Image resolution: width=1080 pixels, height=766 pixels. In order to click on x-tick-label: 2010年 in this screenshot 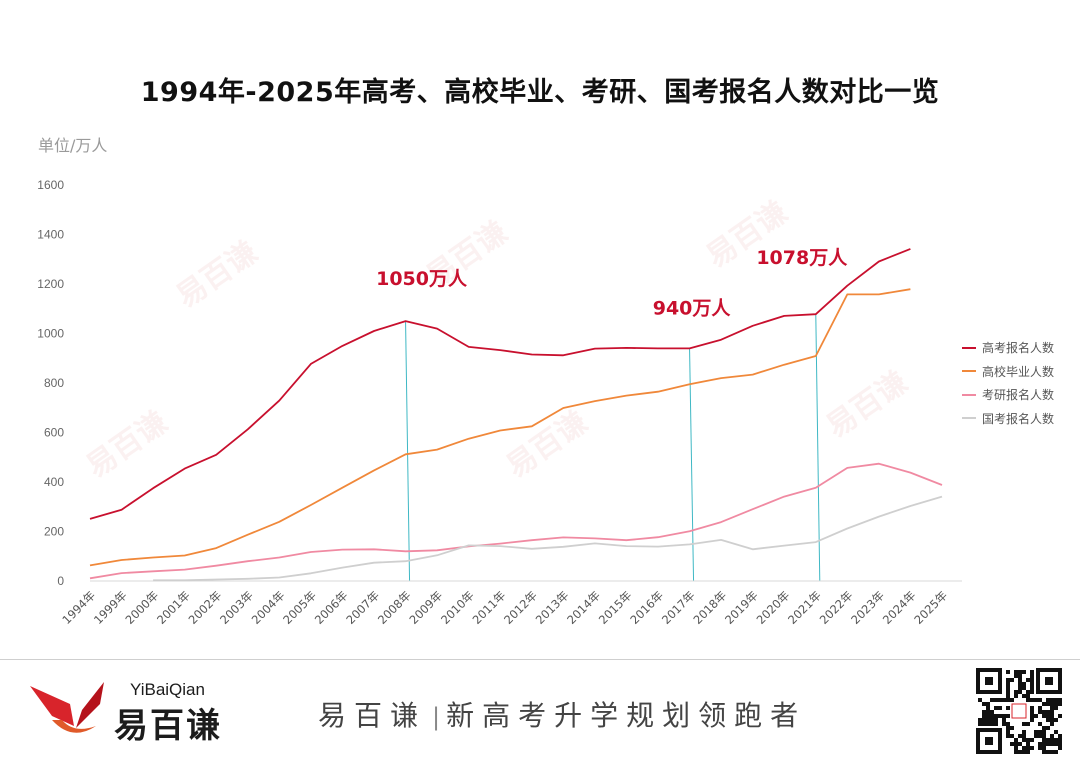, I will do `click(457, 607)`.